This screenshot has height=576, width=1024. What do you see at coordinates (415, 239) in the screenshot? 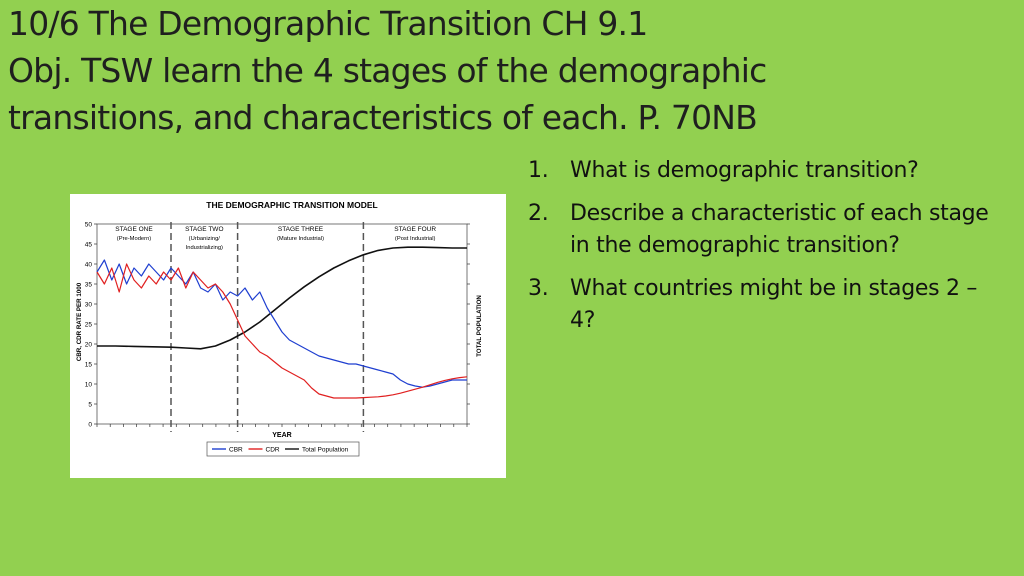
I see `stage-subtitle: (Post Industrial)` at bounding box center [415, 239].